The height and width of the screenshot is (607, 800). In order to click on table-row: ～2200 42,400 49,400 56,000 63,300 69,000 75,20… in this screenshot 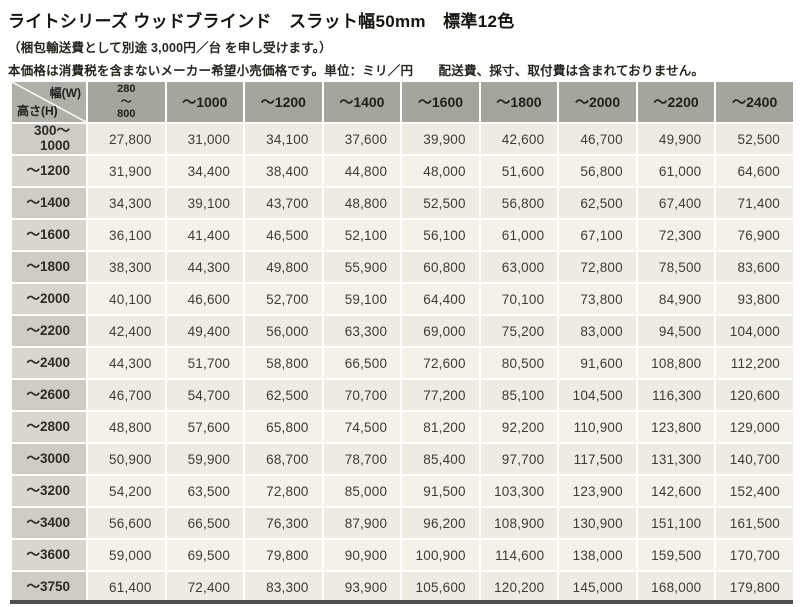, I will do `click(402, 331)`.